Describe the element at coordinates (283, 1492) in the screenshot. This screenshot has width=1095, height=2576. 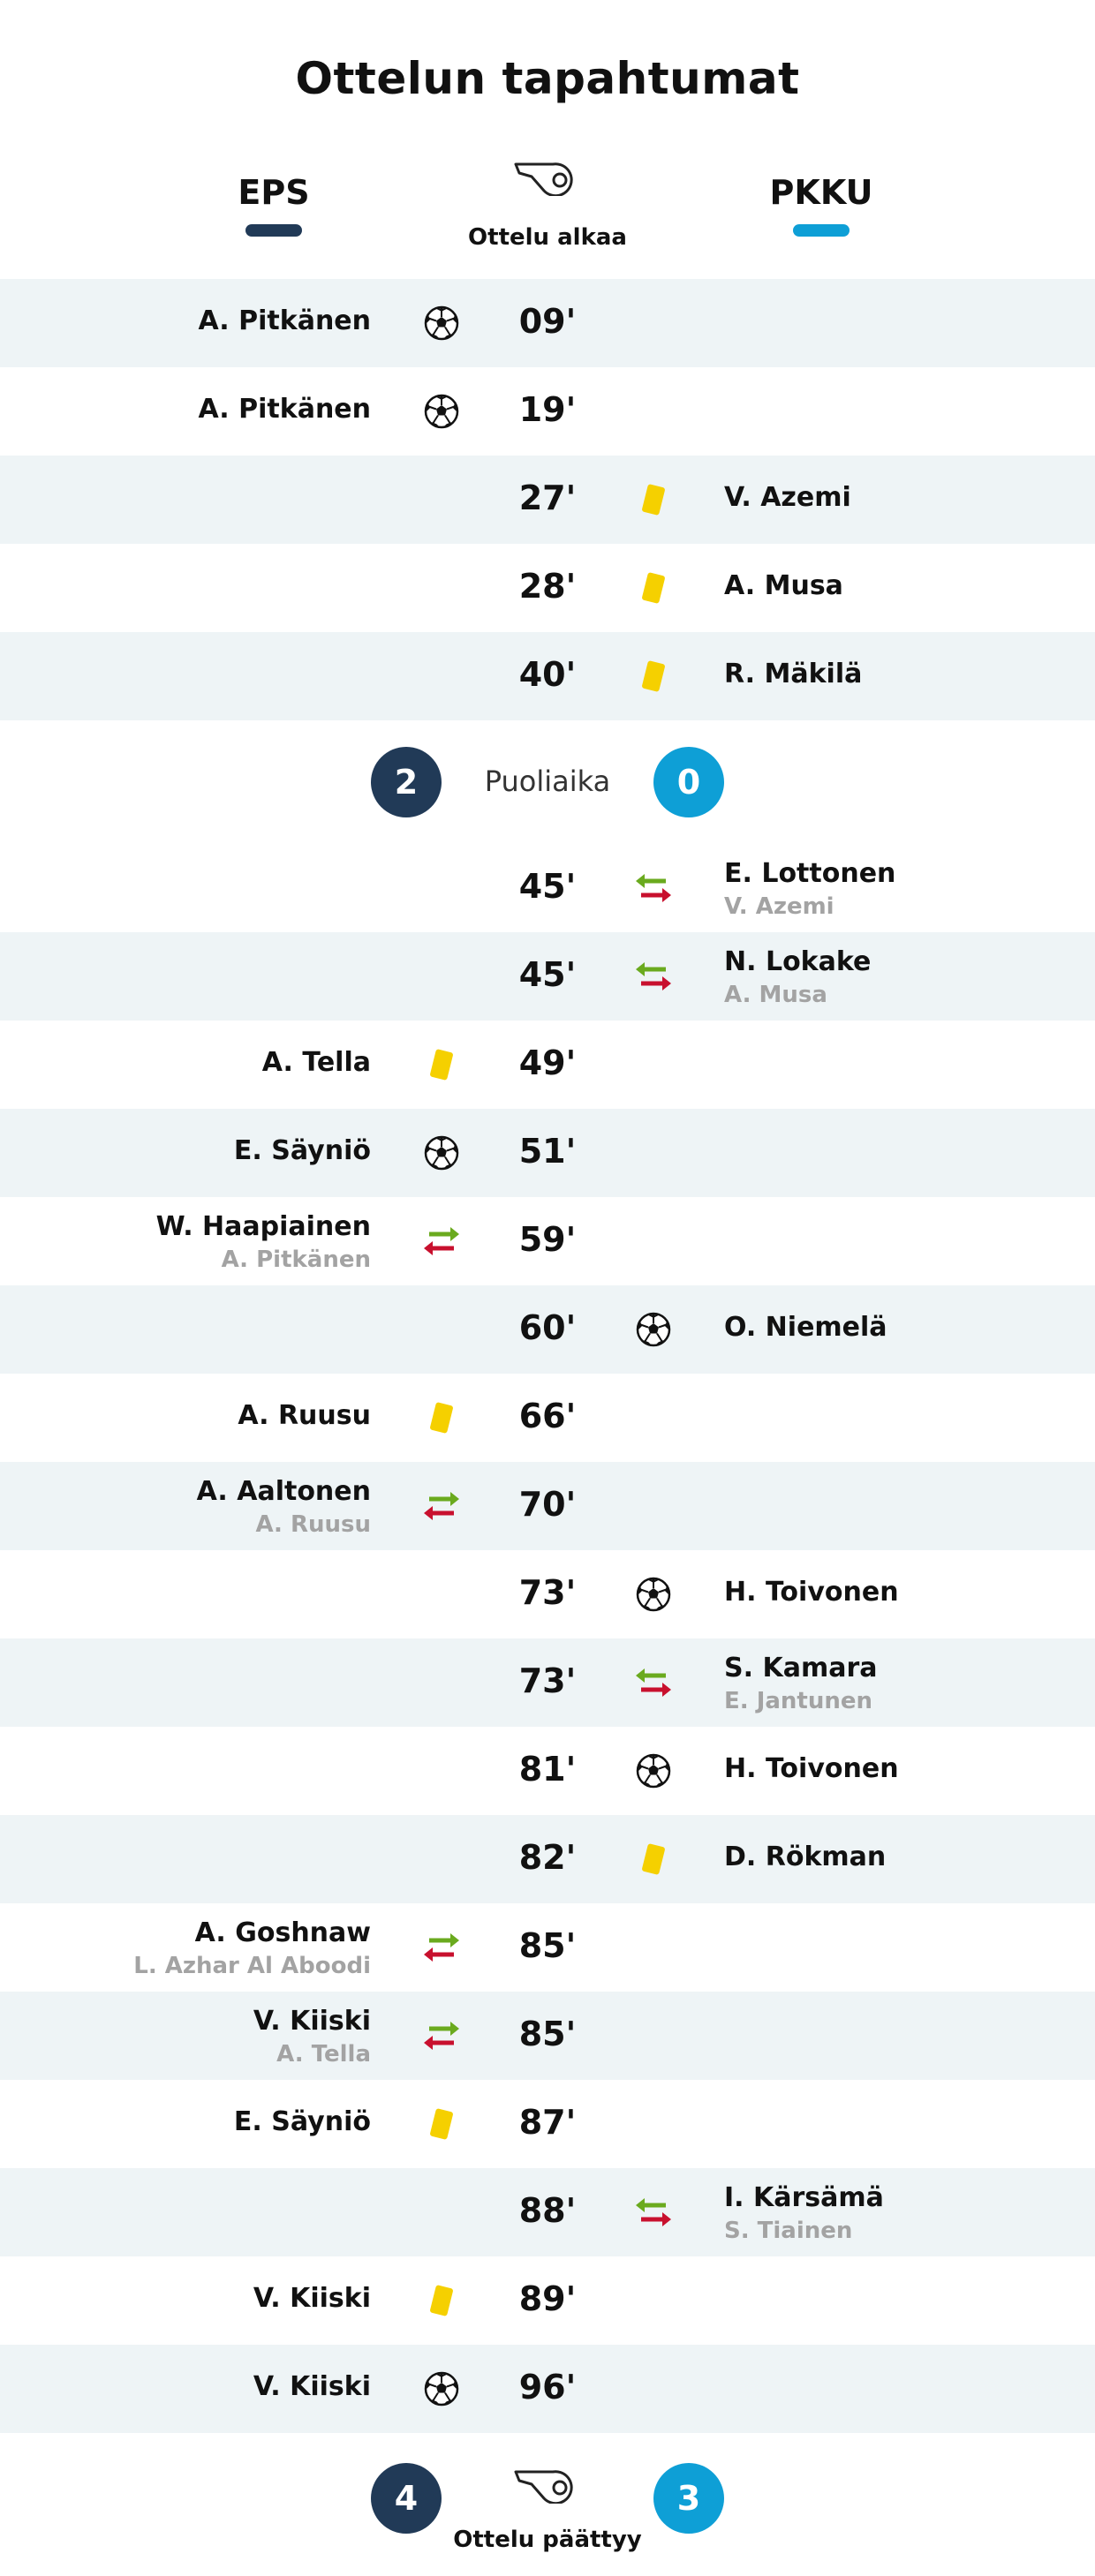
I see `event-player-name: A. Aaltonen` at that location.